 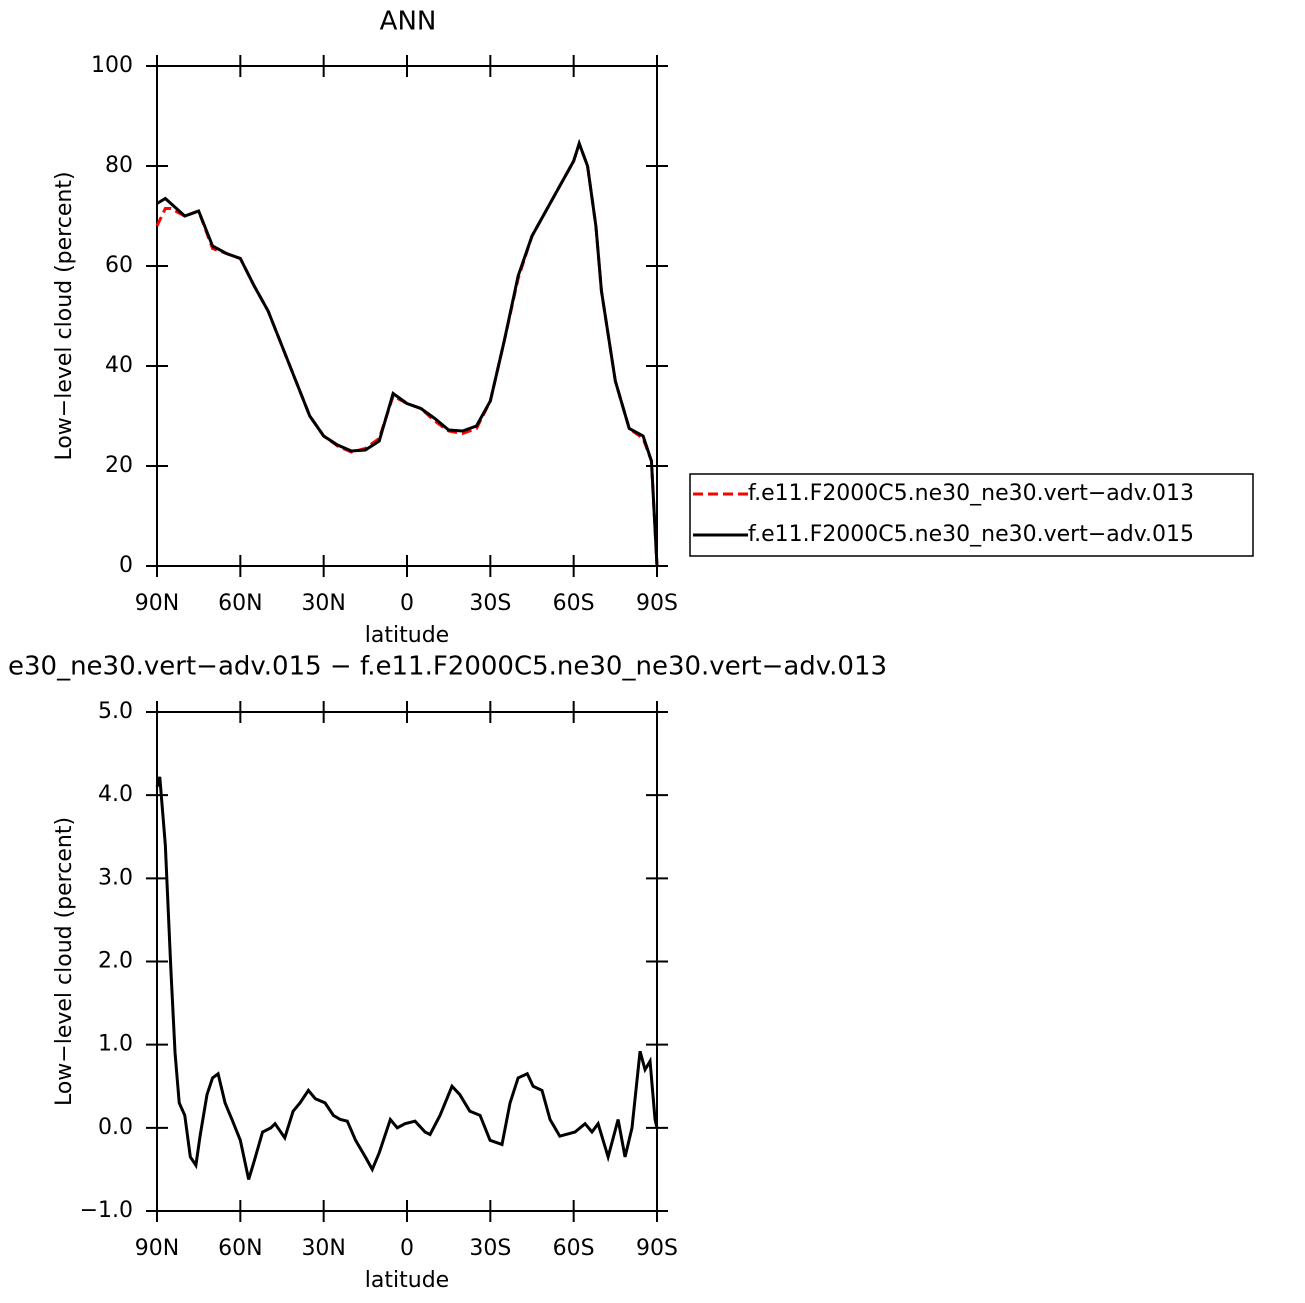 I want to click on legend-label: f.e11.F2000C5.ne30_ne30.vert−adv.013, so click(x=971, y=493).